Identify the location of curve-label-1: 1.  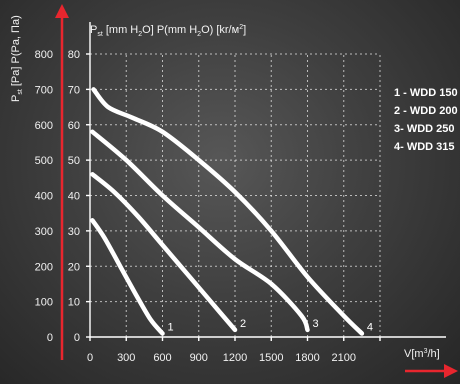
(171, 327).